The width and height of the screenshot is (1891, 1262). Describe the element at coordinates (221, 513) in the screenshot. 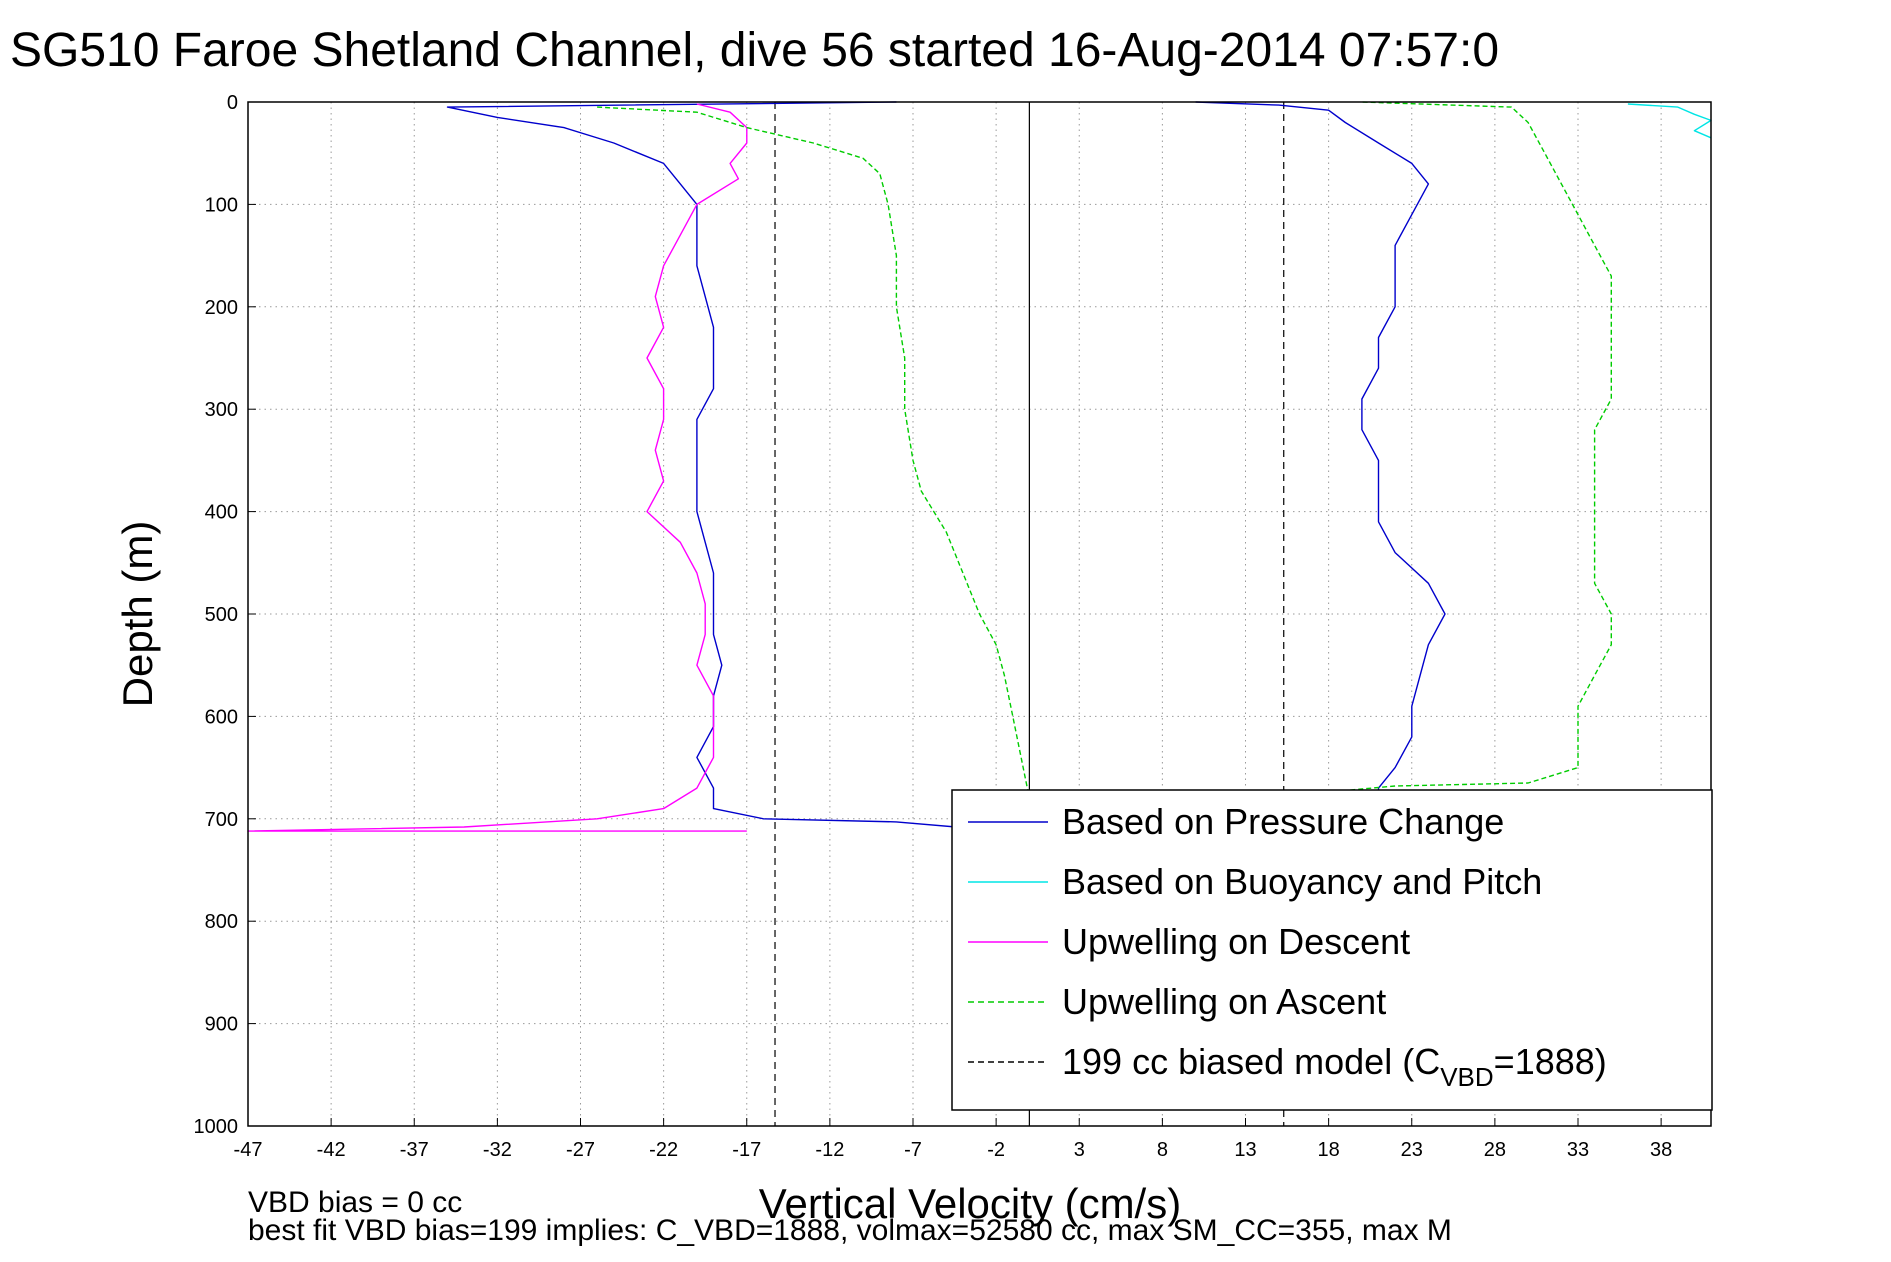

I see `y-tick-label: 400` at that location.